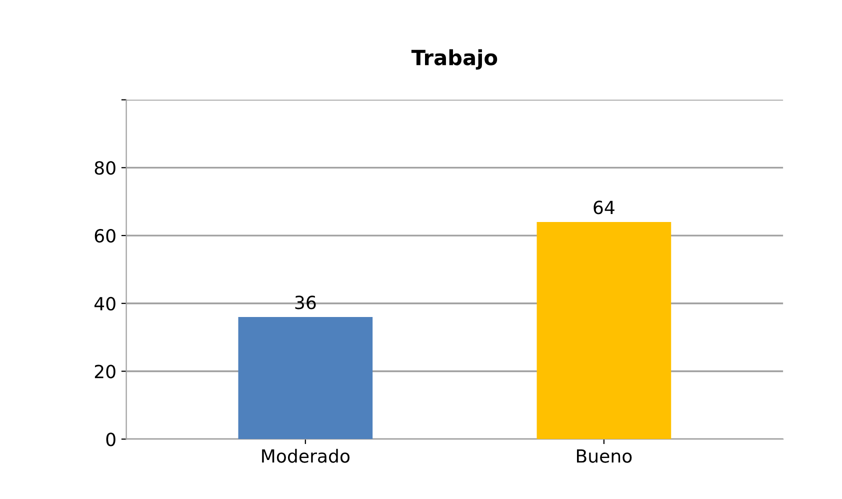 Image resolution: width=842 pixels, height=499 pixels. Describe the element at coordinates (454, 59) in the screenshot. I see `chart-title: Trabajo` at that location.